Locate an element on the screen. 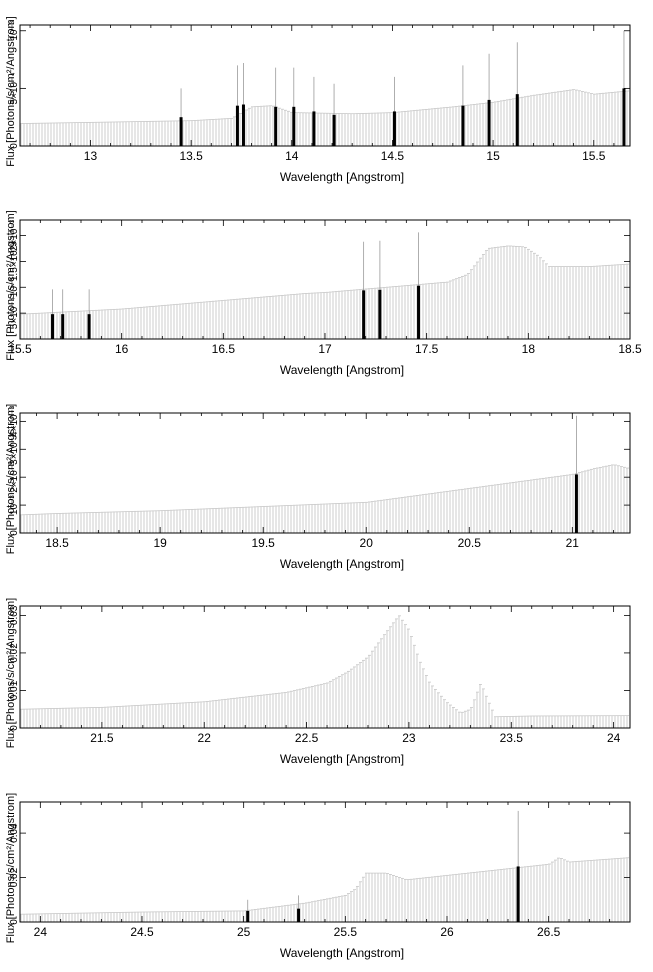 The image size is (653, 972). x-tick-label: 20 is located at coordinates (367, 543).